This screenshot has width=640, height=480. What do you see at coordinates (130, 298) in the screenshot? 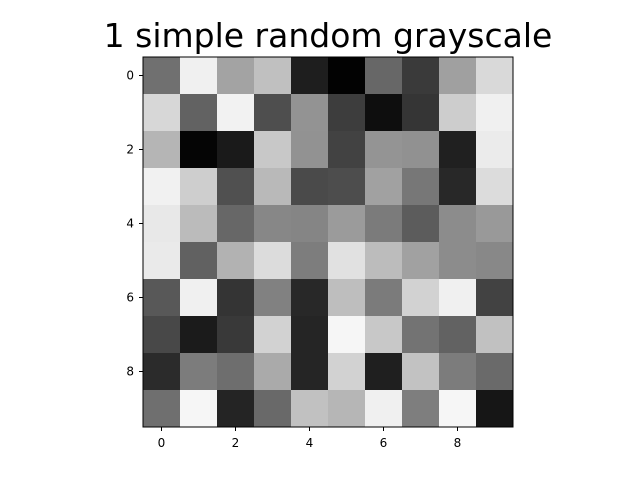
I see `y-tick-label: 6` at bounding box center [130, 298].